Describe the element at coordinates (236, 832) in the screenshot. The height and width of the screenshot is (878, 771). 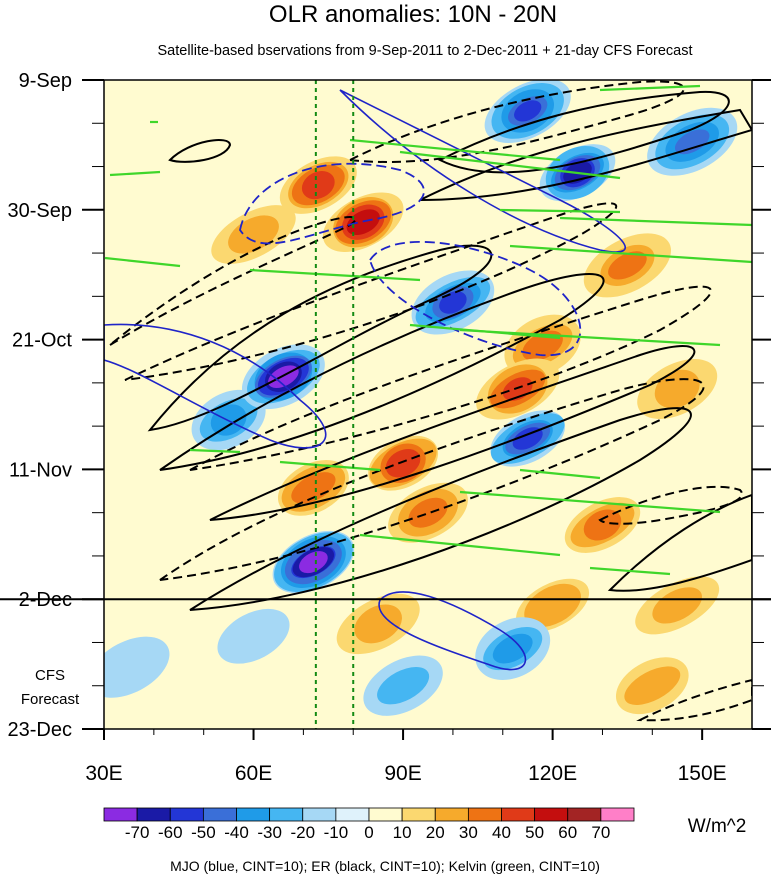
I see `colorbar-label: -40` at that location.